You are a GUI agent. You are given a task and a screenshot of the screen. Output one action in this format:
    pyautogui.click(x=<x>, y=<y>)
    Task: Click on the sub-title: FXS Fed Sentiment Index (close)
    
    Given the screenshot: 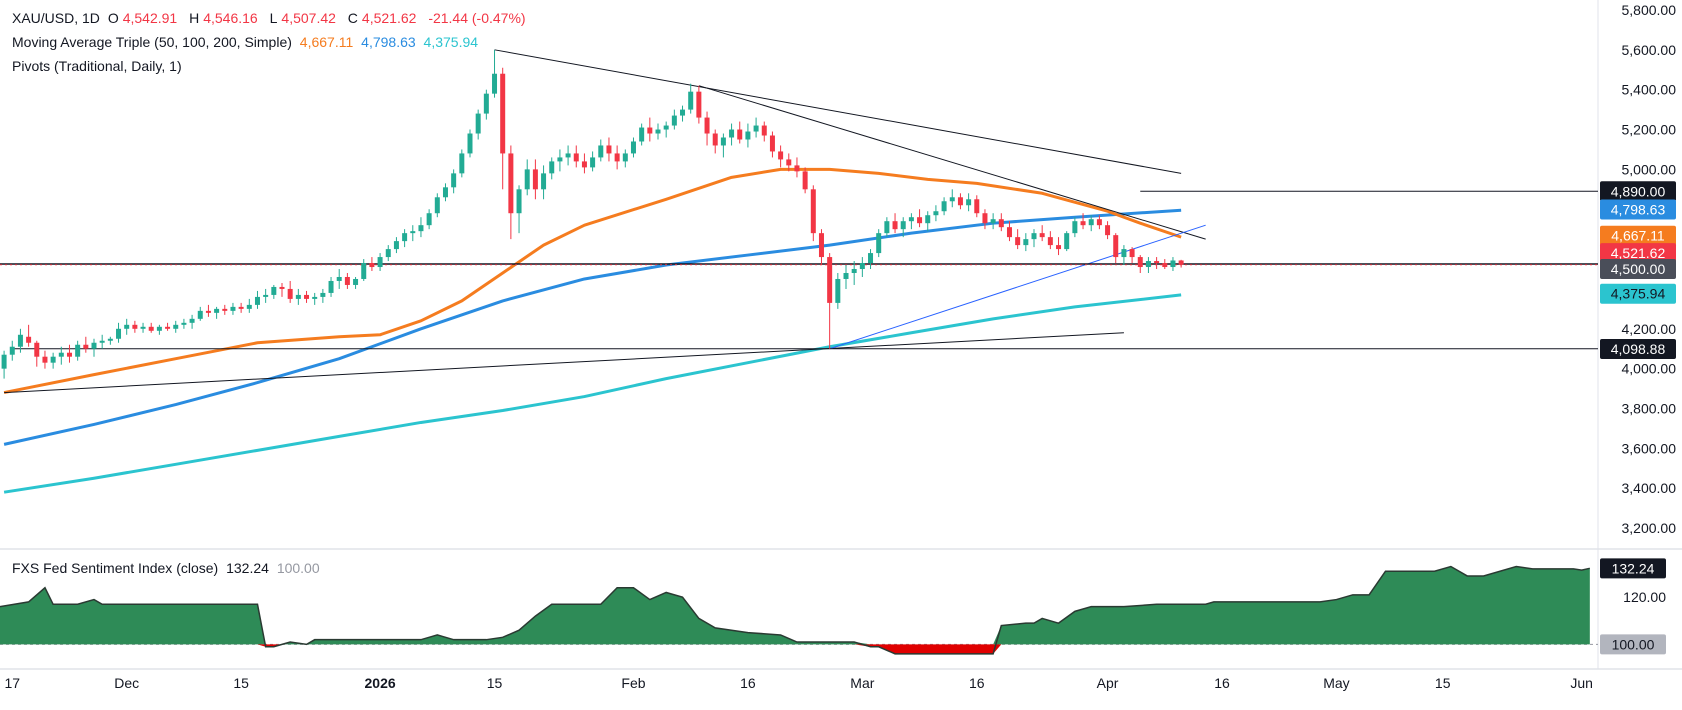 What is the action you would take?
    pyautogui.click(x=115, y=568)
    